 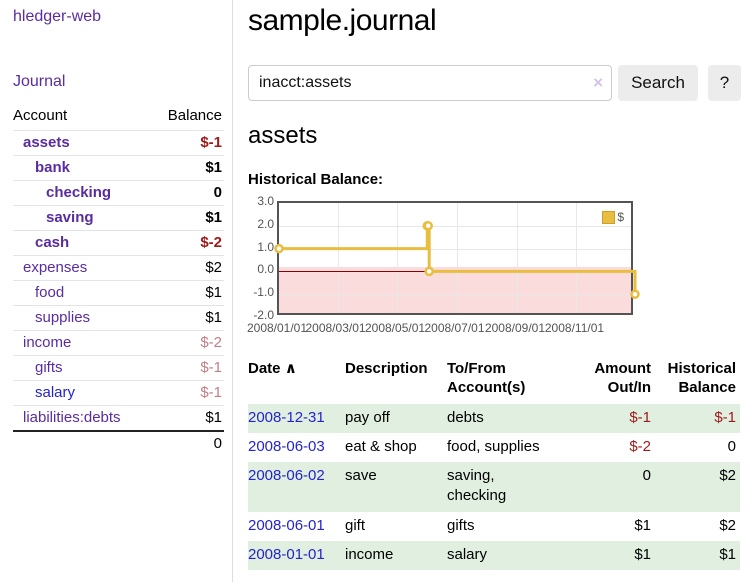 I want to click on transaction-date-link: 2008-06-03, so click(x=286, y=446).